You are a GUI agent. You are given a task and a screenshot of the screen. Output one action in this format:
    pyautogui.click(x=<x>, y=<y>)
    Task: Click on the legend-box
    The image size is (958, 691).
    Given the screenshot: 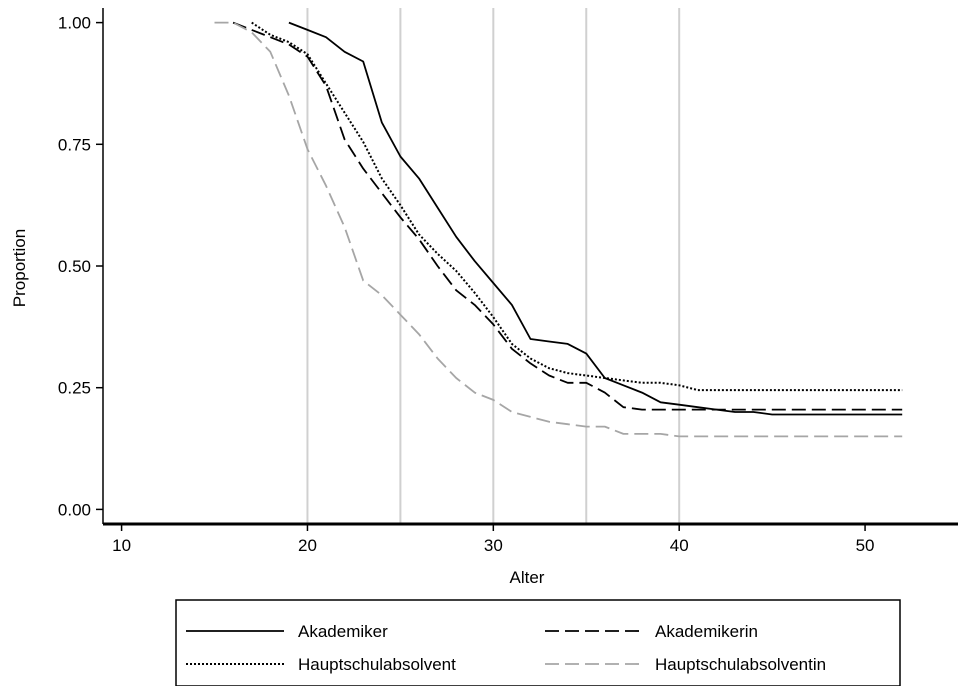 What is the action you would take?
    pyautogui.click(x=538, y=643)
    